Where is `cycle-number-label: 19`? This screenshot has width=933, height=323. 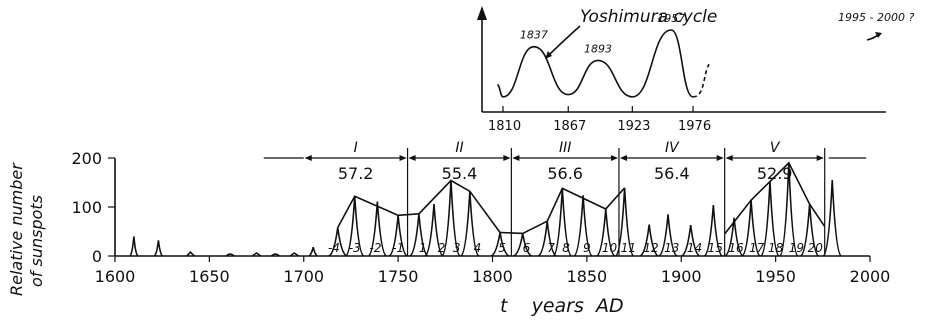 cycle-number-label: 19 is located at coordinates (796, 248).